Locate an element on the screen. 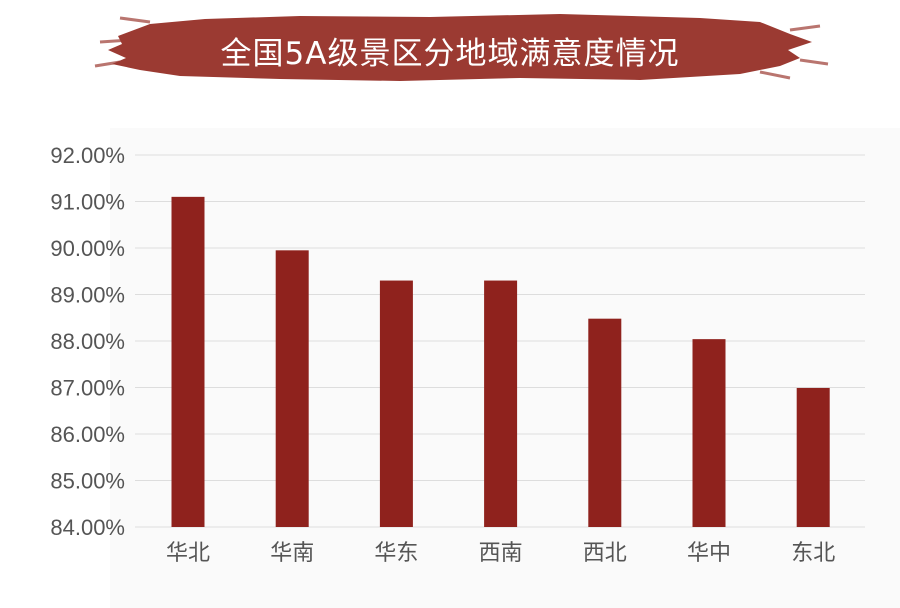 The width and height of the screenshot is (900, 608). title-banner is located at coordinates (461, 47).